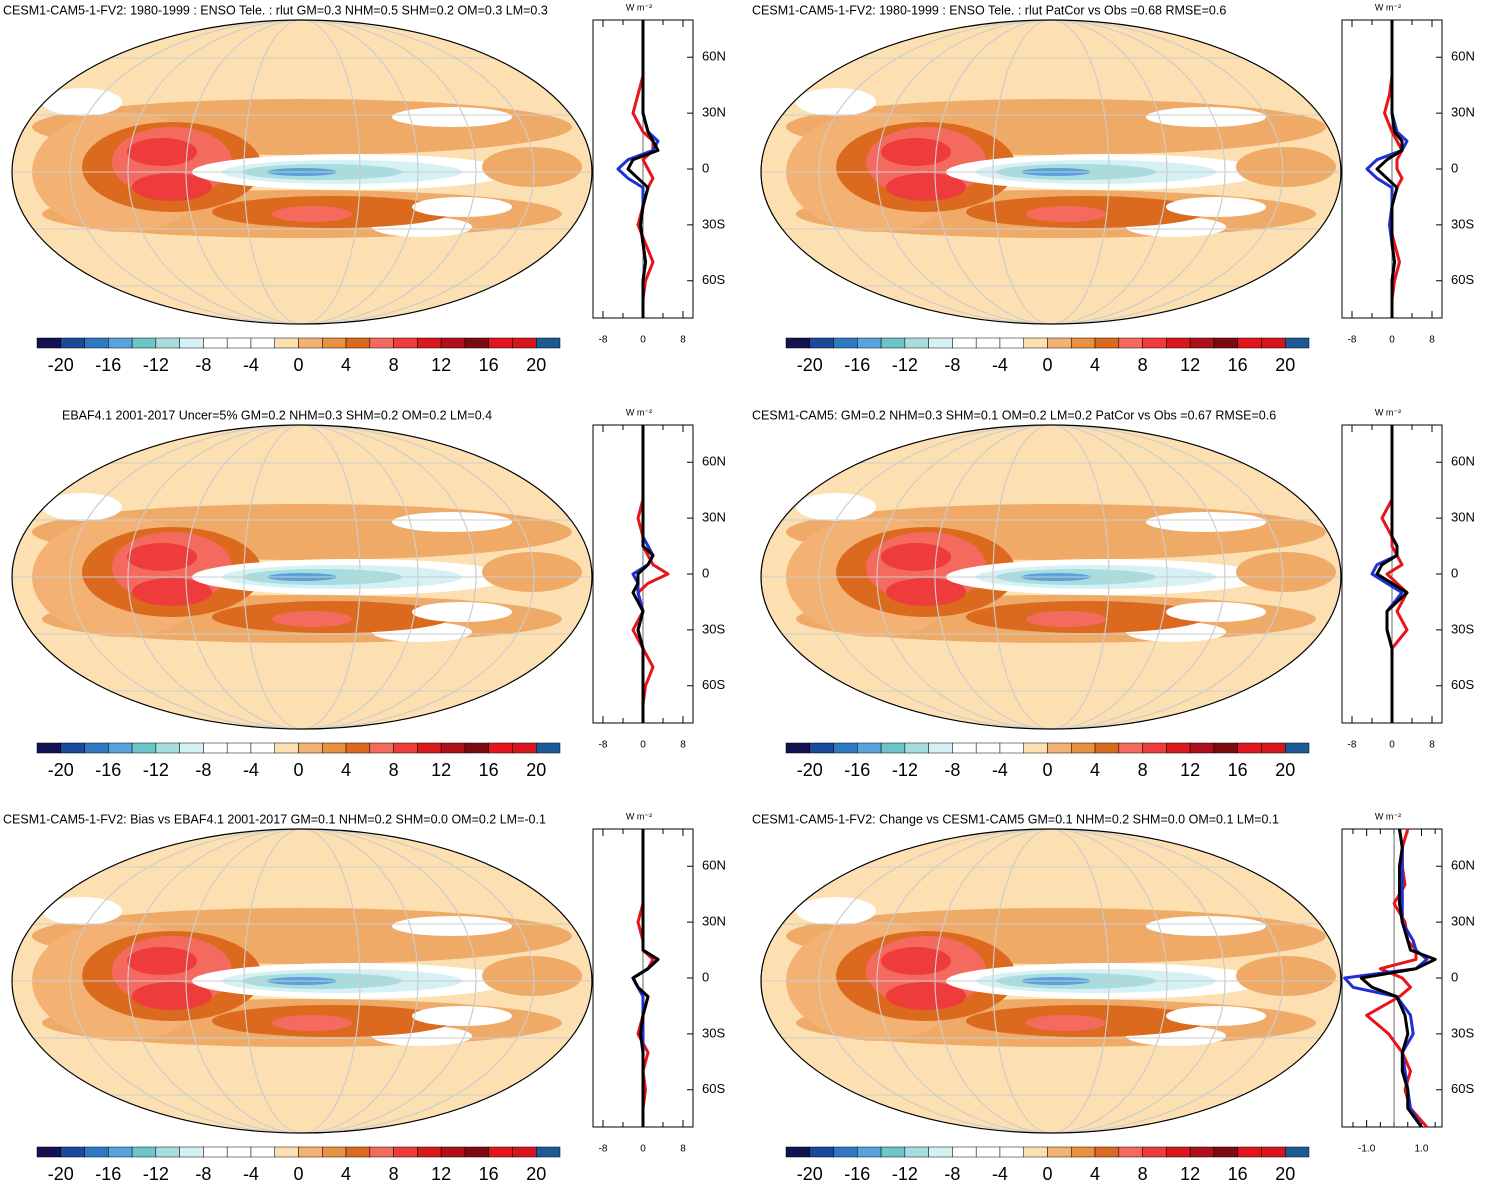 Image resolution: width=1486 pixels, height=1188 pixels. What do you see at coordinates (1421, 1149) in the screenshot?
I see `x-tick-label: 1.0` at bounding box center [1421, 1149].